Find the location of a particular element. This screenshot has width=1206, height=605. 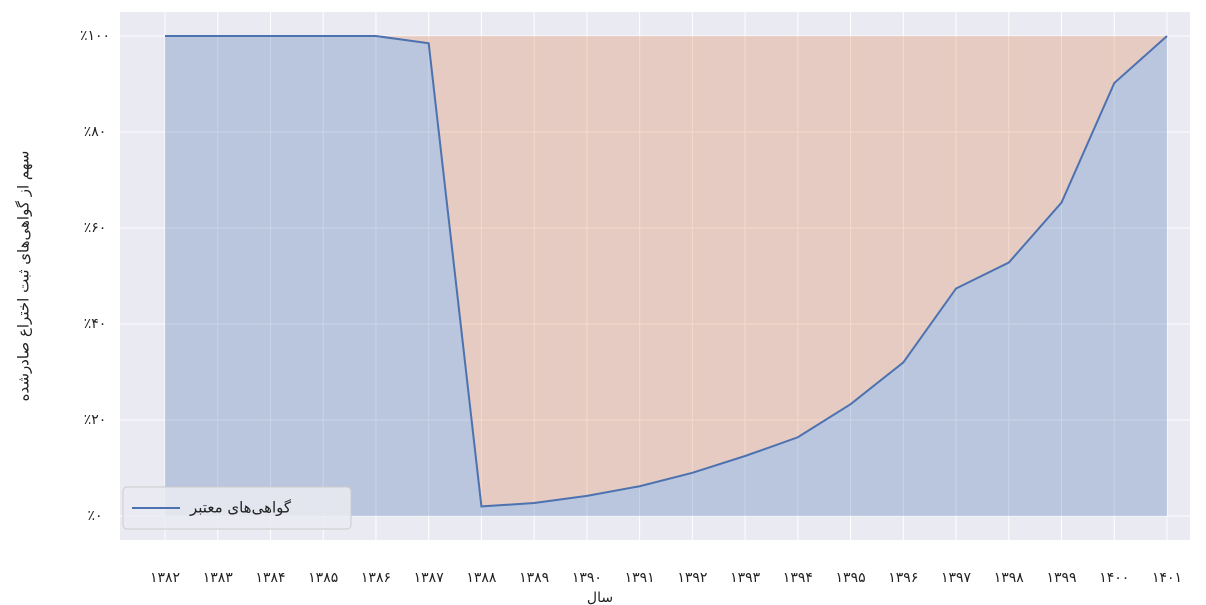

x-tick-label: ۱۳۸۲ is located at coordinates (165, 578).